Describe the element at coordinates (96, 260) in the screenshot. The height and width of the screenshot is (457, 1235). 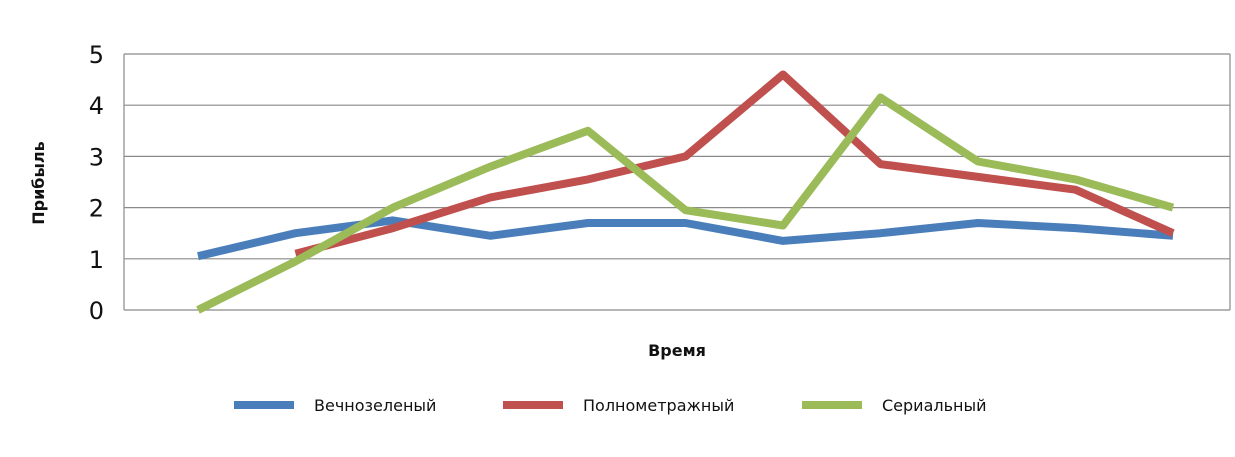
I see `y-tick-label: 1` at that location.